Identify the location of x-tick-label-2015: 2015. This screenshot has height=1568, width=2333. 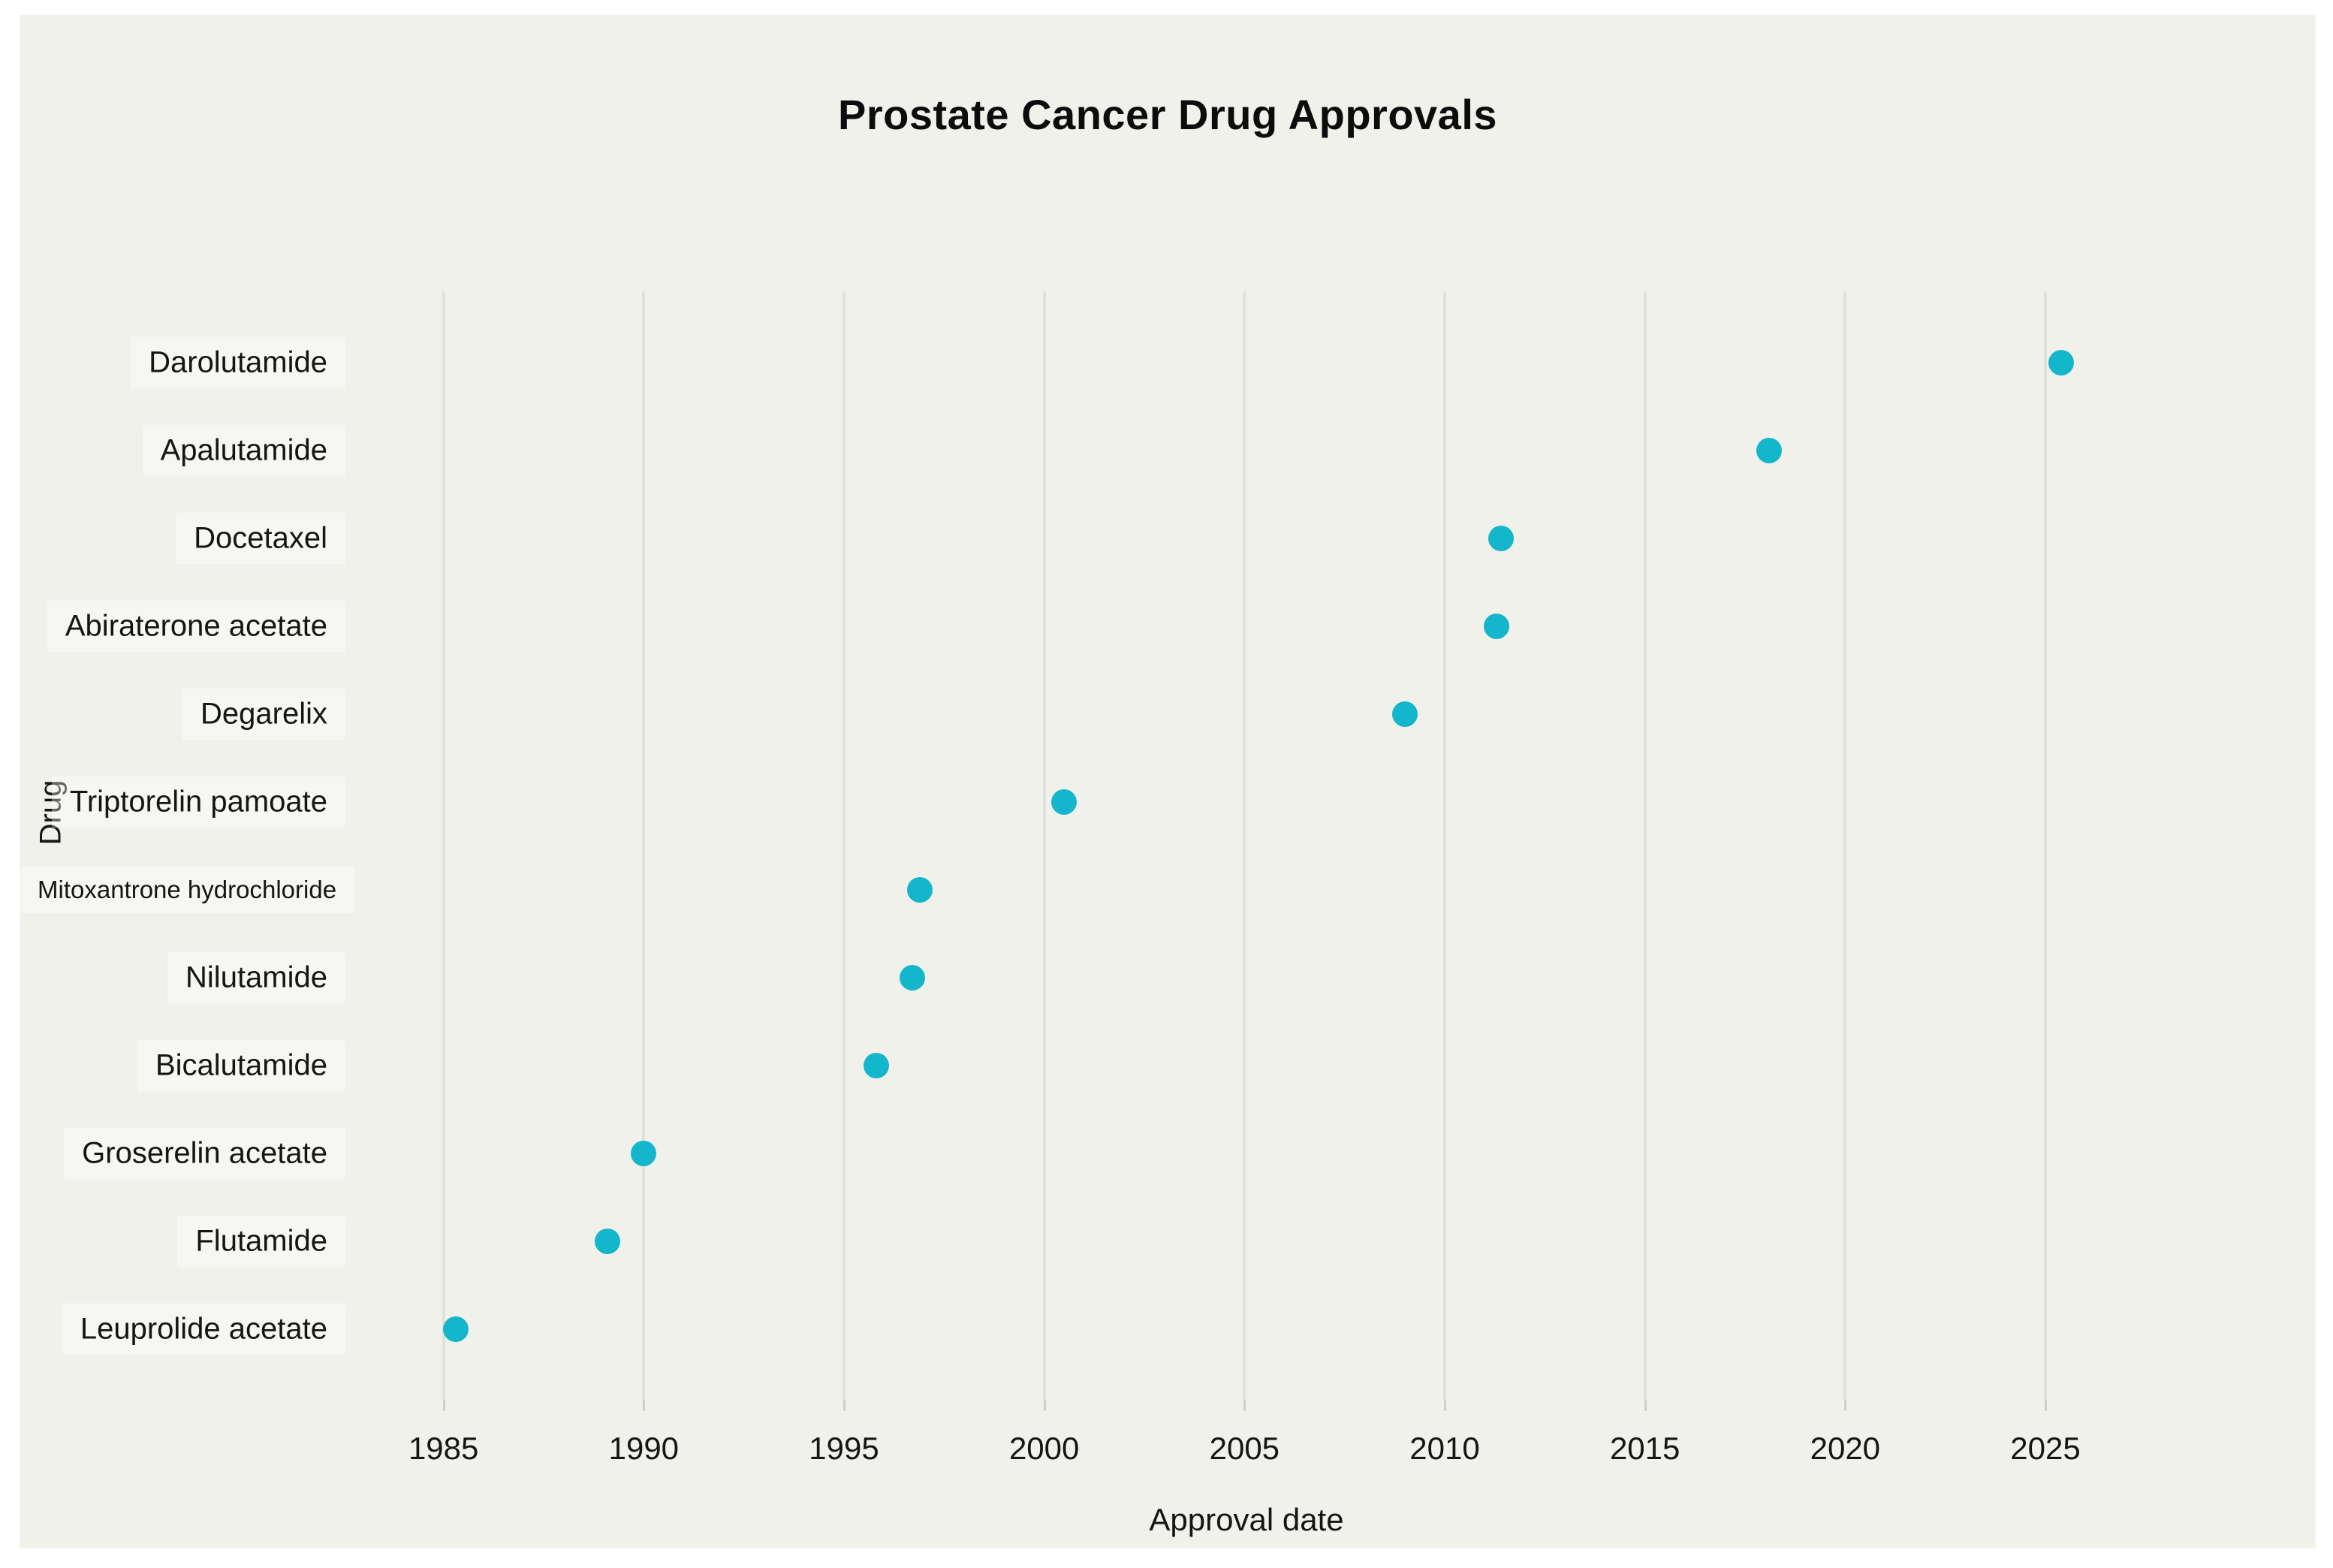
(1644, 1449).